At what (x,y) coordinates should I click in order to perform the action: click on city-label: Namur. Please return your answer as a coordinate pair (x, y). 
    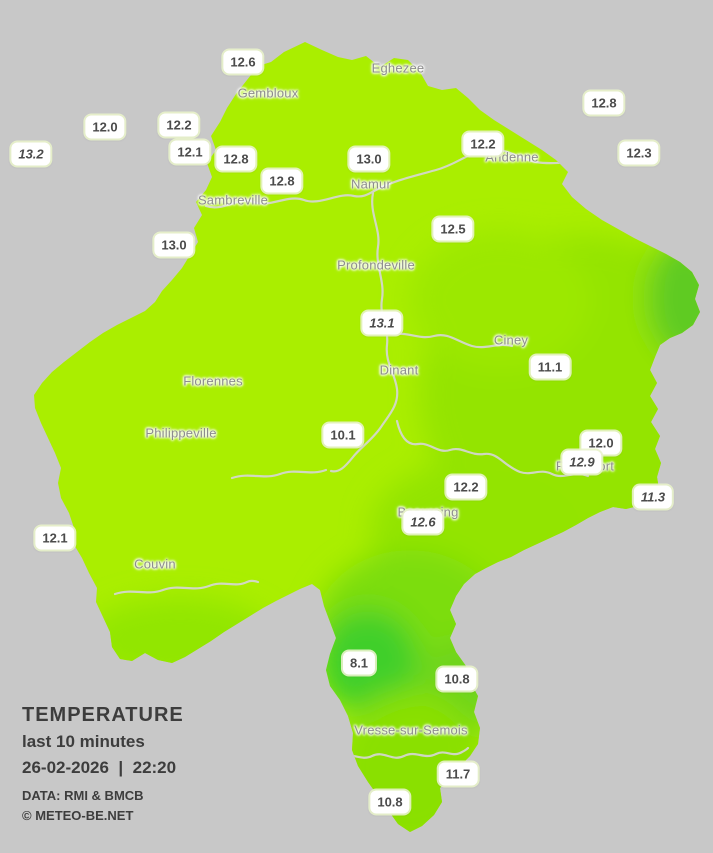
    Looking at the image, I should click on (371, 184).